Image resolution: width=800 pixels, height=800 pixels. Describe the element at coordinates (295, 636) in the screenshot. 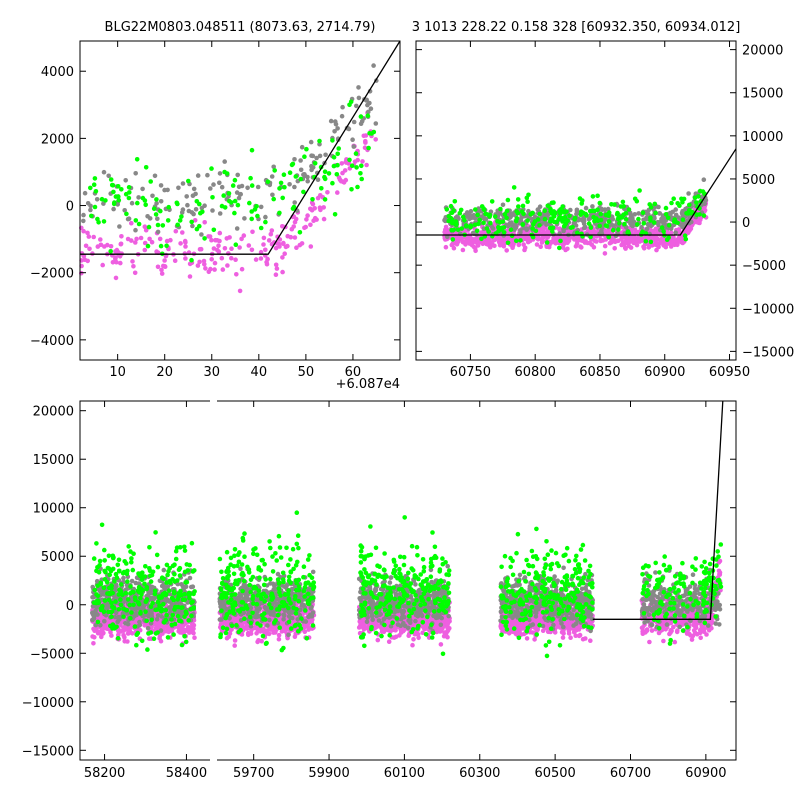

I see `b-magenta-point` at that location.